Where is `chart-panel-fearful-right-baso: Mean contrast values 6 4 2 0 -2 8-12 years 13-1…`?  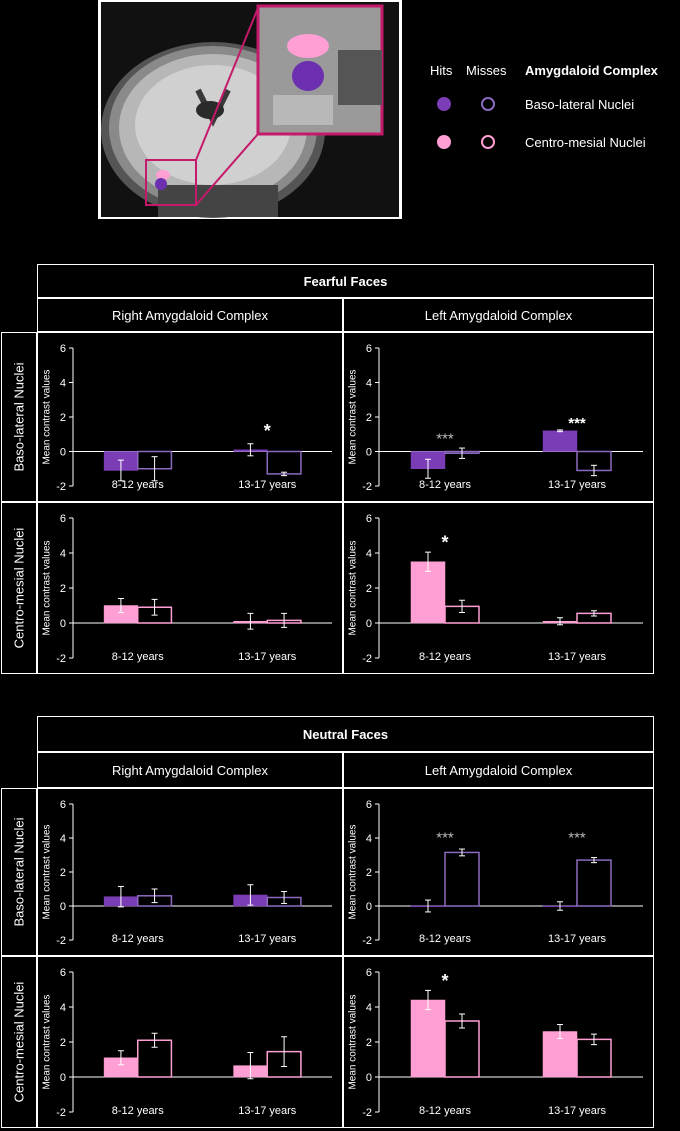
chart-panel-fearful-right-baso: Mean contrast values 6 4 2 0 -2 8-12 years 13-1… is located at coordinates (190, 417).